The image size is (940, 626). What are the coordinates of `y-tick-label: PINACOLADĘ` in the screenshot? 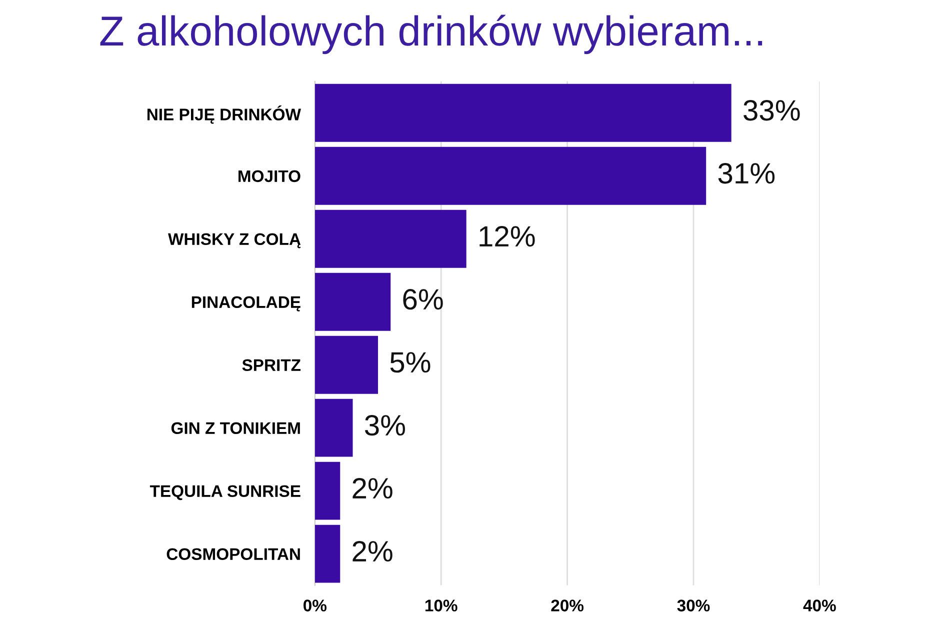 It's located at (246, 304).